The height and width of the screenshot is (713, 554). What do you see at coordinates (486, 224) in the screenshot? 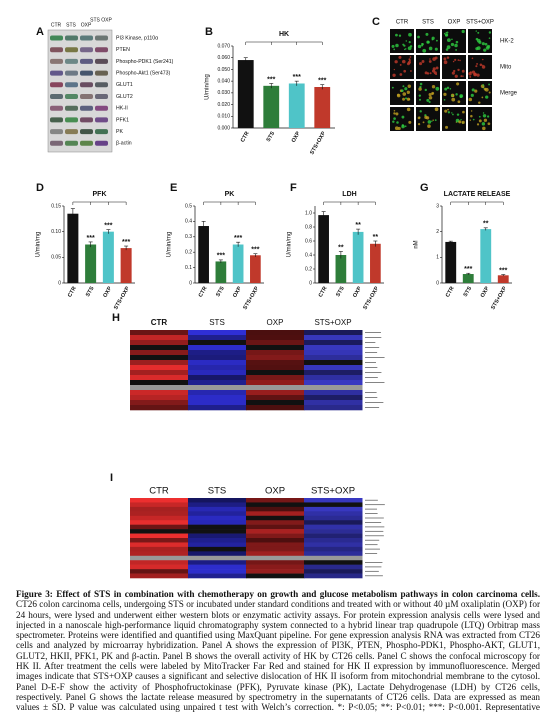
I see `significance: **` at bounding box center [486, 224].